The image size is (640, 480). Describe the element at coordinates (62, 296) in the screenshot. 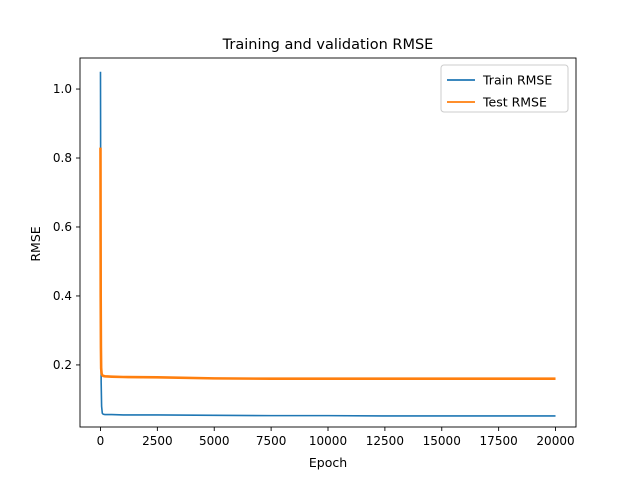

I see `y-tick-label: 0.4` at that location.